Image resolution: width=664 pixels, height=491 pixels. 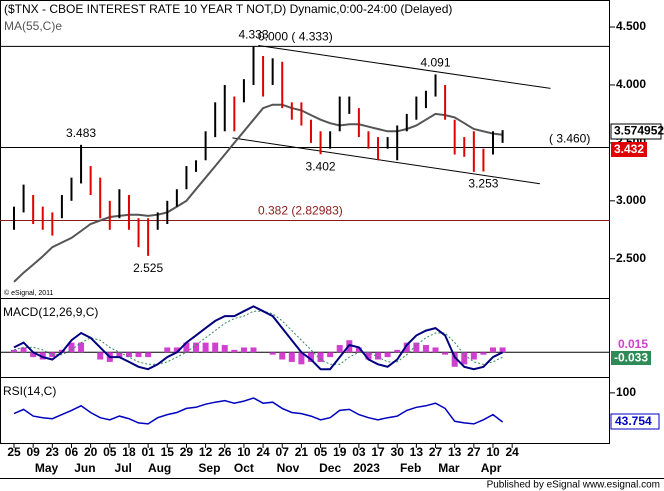 What do you see at coordinates (398, 452) in the screenshot?
I see `x-tick-label: 30` at bounding box center [398, 452].